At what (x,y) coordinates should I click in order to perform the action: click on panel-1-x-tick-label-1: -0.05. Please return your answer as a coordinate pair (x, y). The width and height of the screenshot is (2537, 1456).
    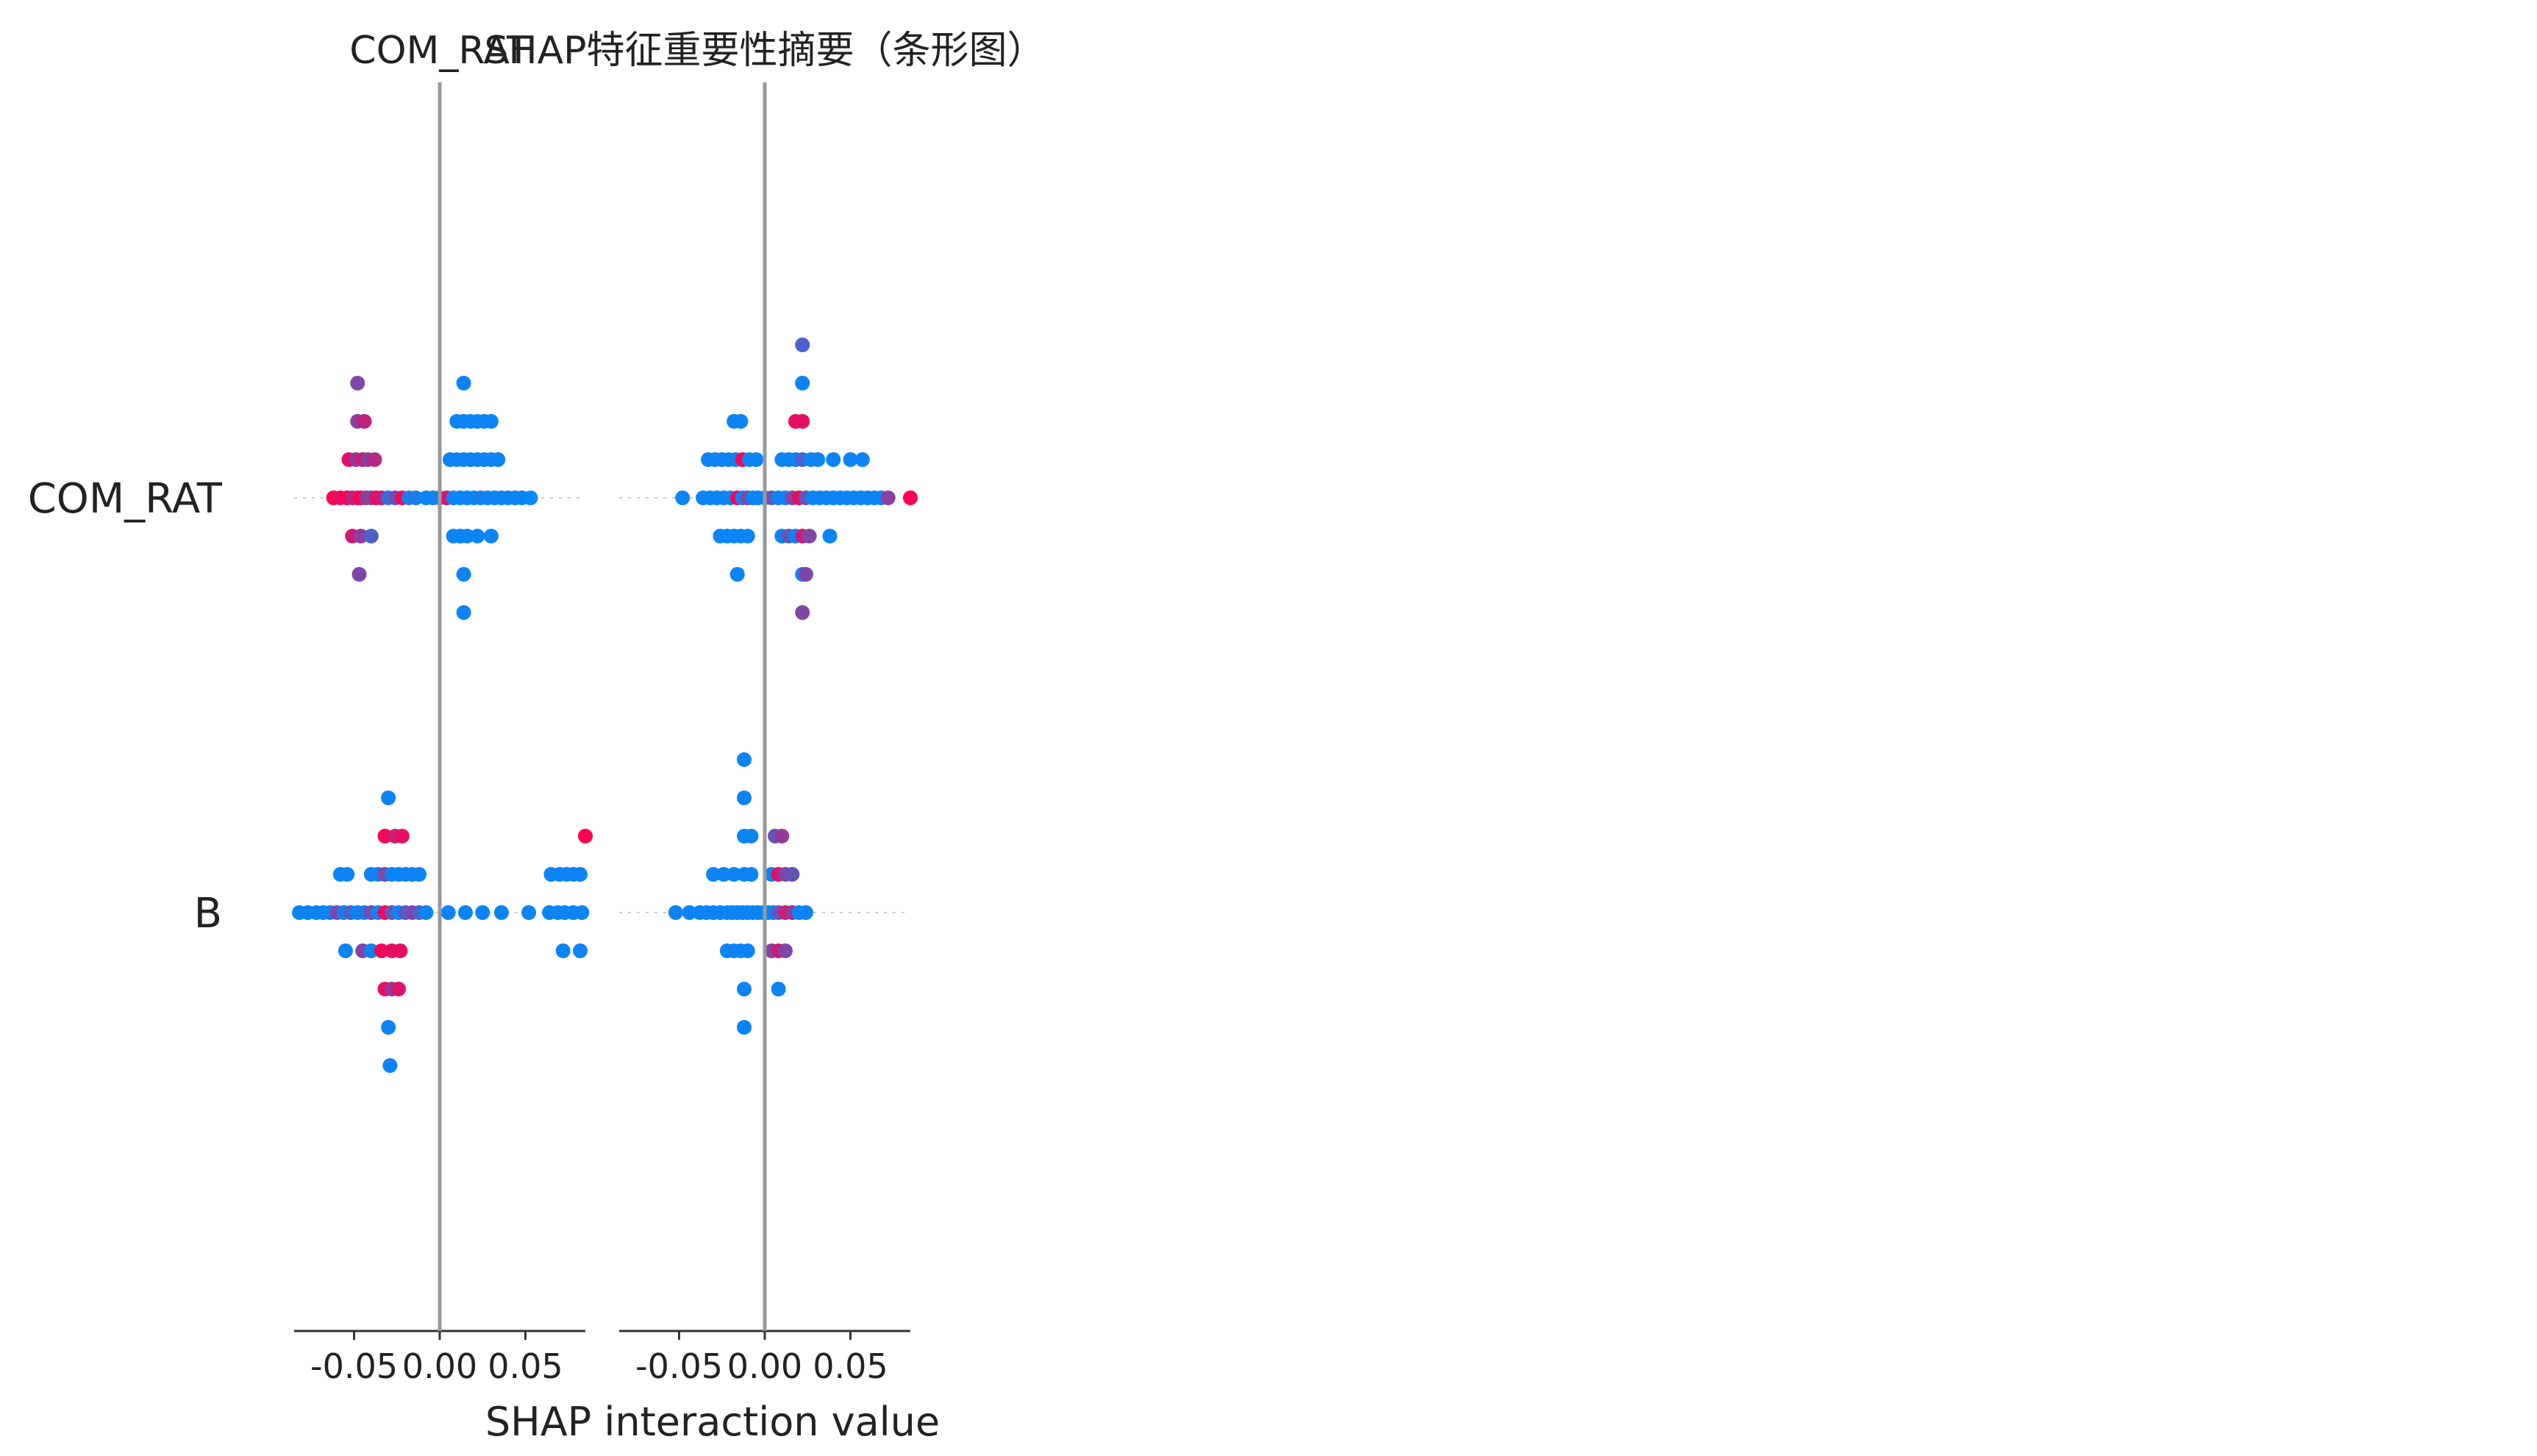
    Looking at the image, I should click on (354, 1366).